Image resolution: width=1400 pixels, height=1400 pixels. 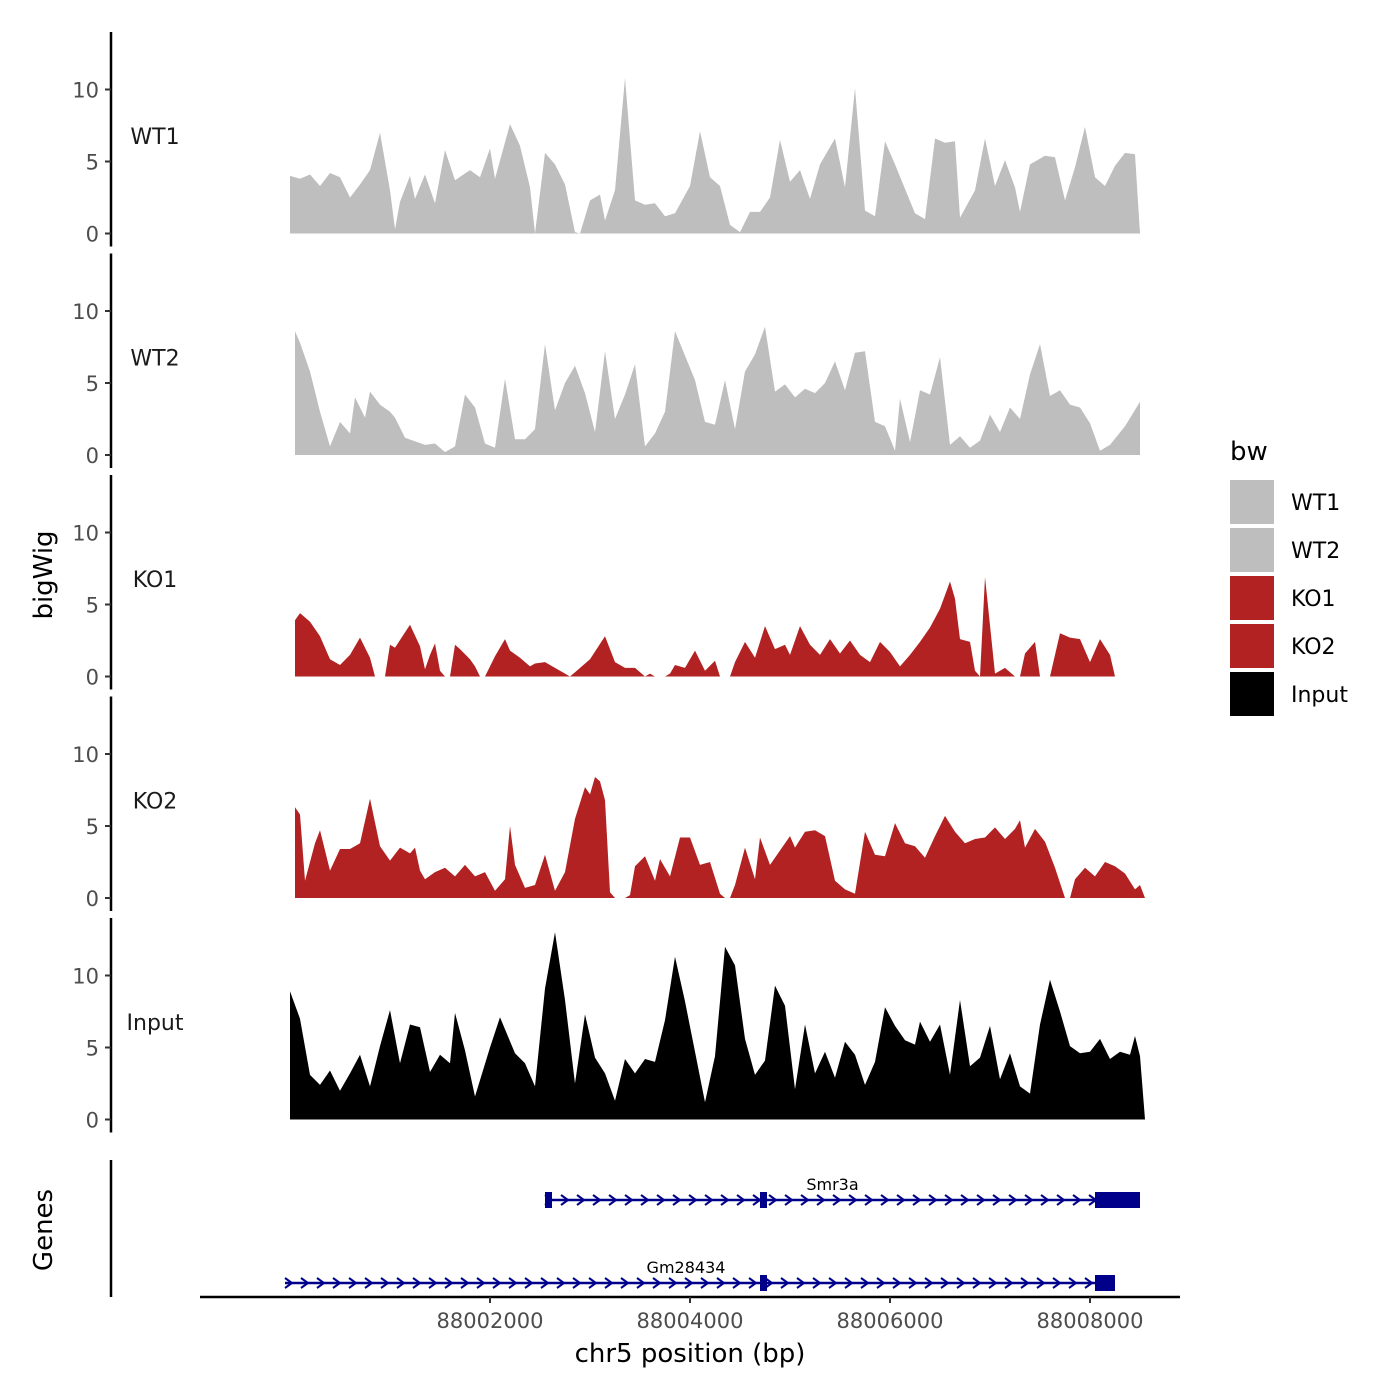 What do you see at coordinates (490, 1321) in the screenshot?
I see `x-tick-label: 88002000` at bounding box center [490, 1321].